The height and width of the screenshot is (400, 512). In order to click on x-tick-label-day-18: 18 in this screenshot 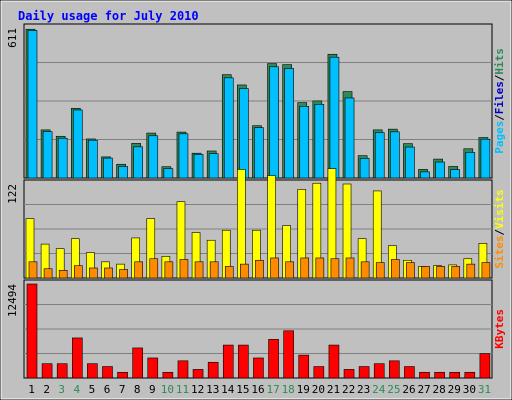, I will do `click(288, 389)`.